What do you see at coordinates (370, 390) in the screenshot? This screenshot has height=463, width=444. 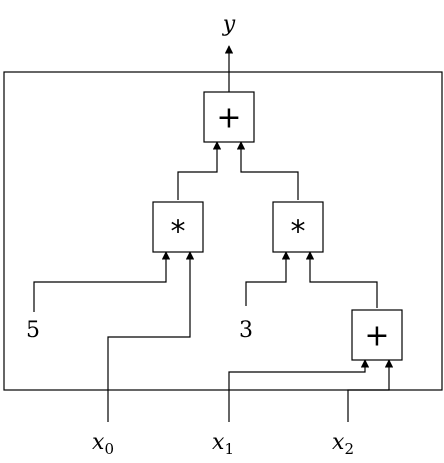 I see `wire-x2-to-bottom-add` at bounding box center [370, 390].